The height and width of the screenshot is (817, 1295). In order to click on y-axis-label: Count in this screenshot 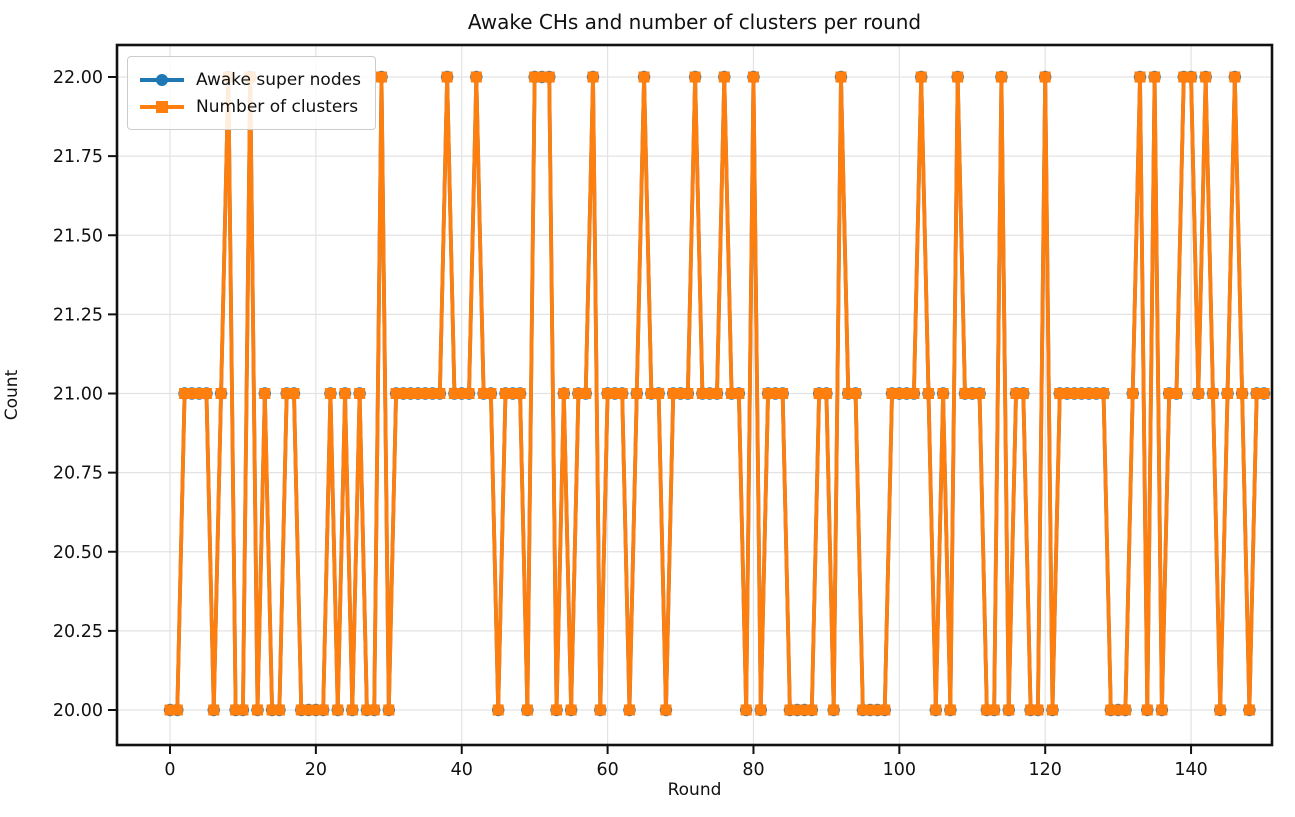, I will do `click(12, 395)`.